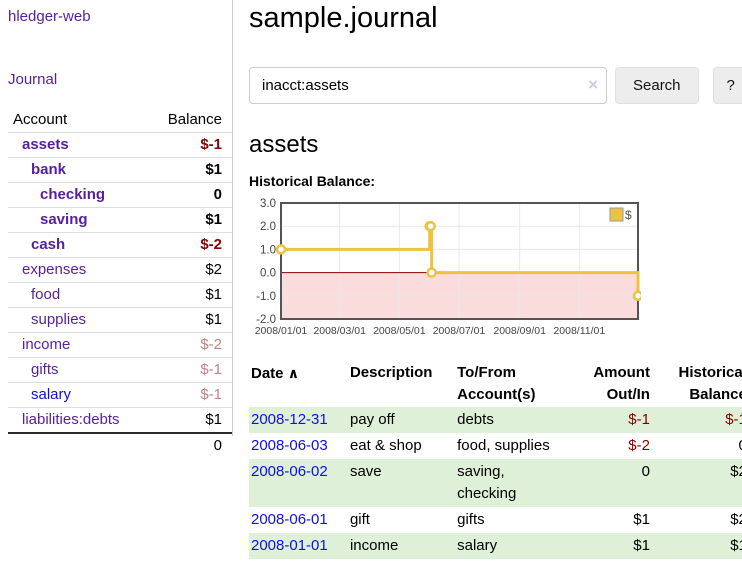 The width and height of the screenshot is (742, 582). What do you see at coordinates (727, 85) in the screenshot?
I see `help-button: ?` at bounding box center [727, 85].